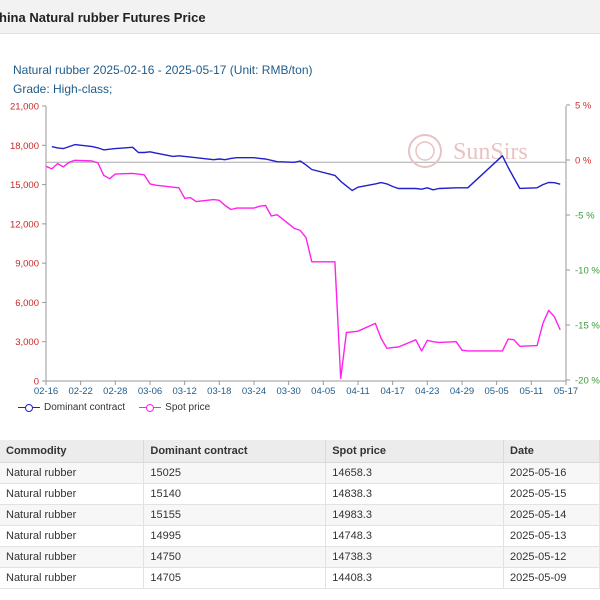  I want to click on x-tick-label: 05-11, so click(532, 391).